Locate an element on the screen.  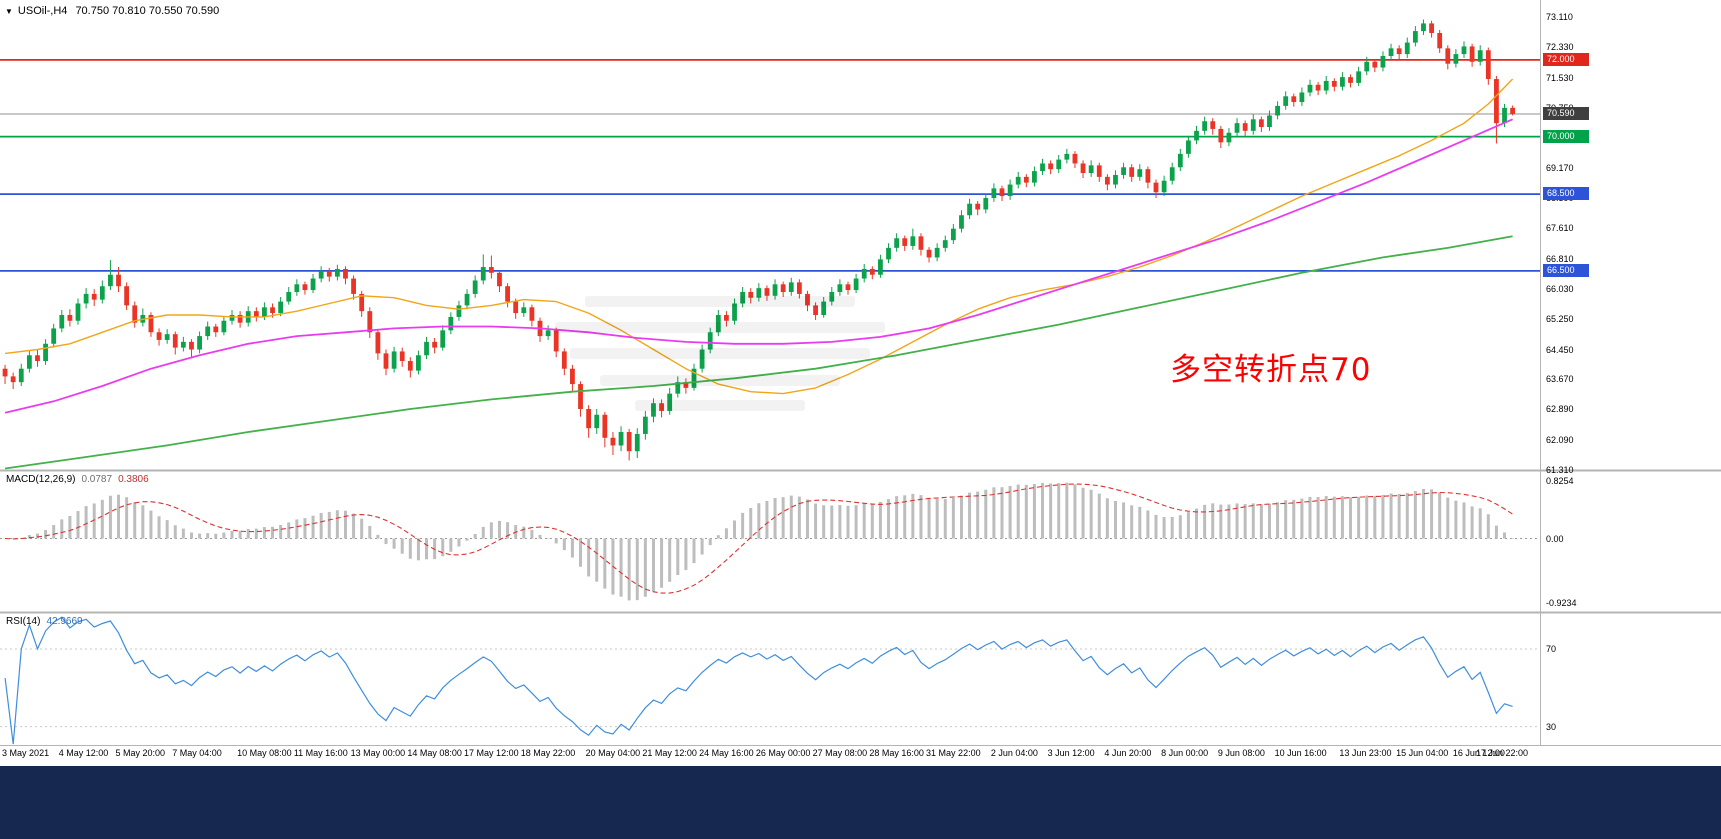
price-axis-label: 66.030 is located at coordinates (1560, 289).